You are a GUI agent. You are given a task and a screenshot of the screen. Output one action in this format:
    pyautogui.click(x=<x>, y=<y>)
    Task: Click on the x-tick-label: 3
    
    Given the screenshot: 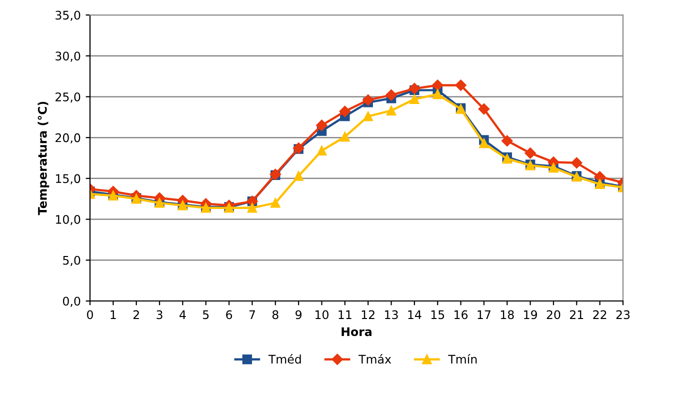 What is the action you would take?
    pyautogui.click(x=159, y=315)
    